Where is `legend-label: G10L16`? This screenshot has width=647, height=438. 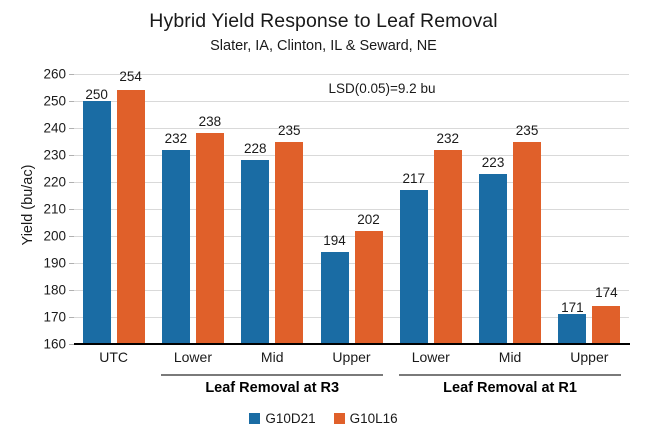
legend-label: G10L16 is located at coordinates (373, 418).